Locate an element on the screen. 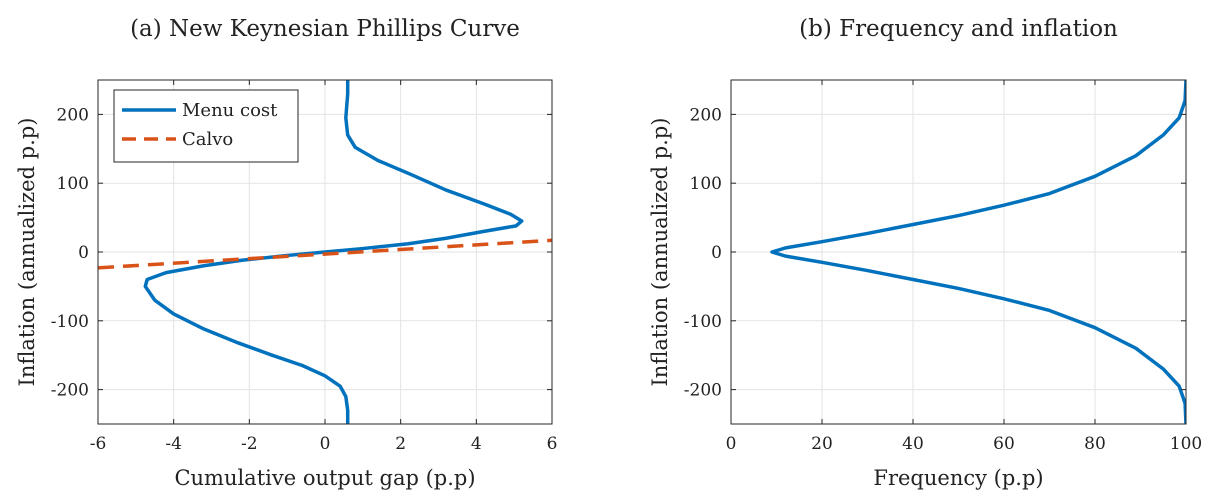 This screenshot has width=1205, height=492. legend-label: Menu cost is located at coordinates (230, 110).